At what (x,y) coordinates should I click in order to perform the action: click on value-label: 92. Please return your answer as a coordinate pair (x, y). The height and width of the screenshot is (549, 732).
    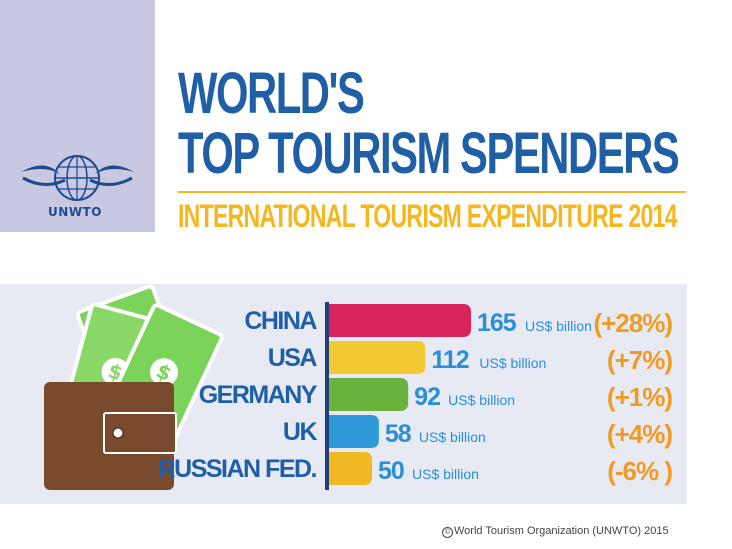
    Looking at the image, I should click on (427, 397).